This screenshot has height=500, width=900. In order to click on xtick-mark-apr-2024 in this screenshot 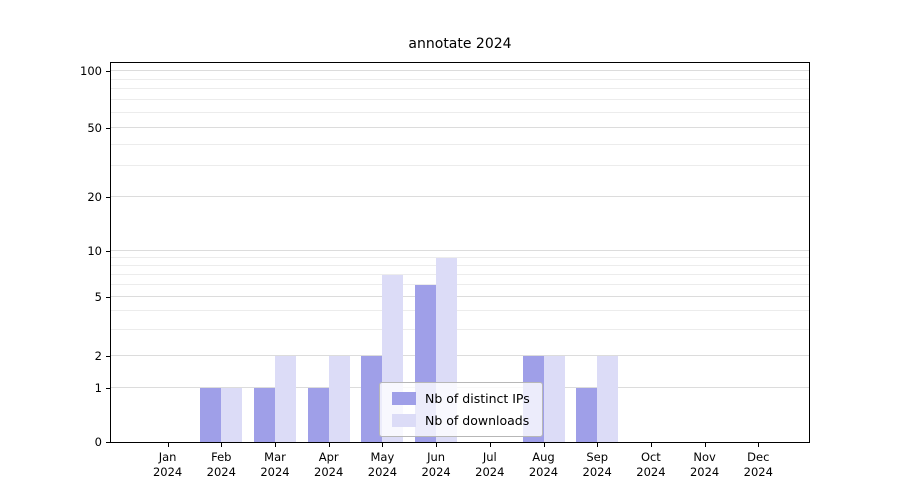, I will do `click(329, 445)`.